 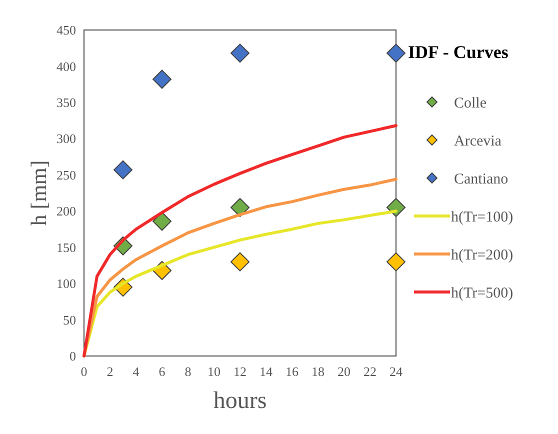 I want to click on legend-label: Colle, so click(x=470, y=103).